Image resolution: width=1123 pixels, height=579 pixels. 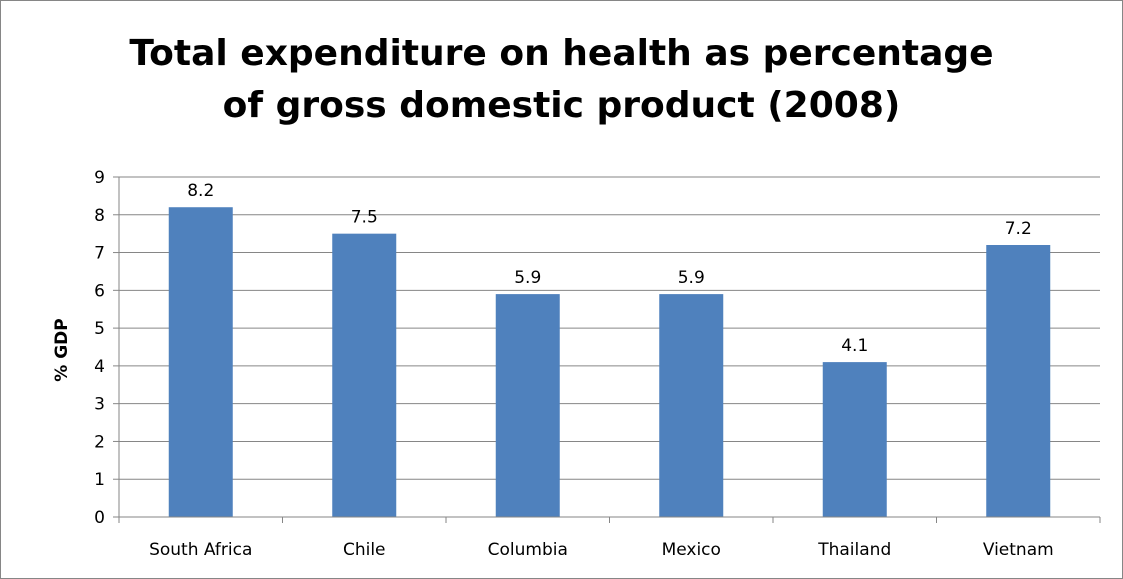 What do you see at coordinates (1018, 550) in the screenshot?
I see `x-tick-label: Vietnam` at bounding box center [1018, 550].